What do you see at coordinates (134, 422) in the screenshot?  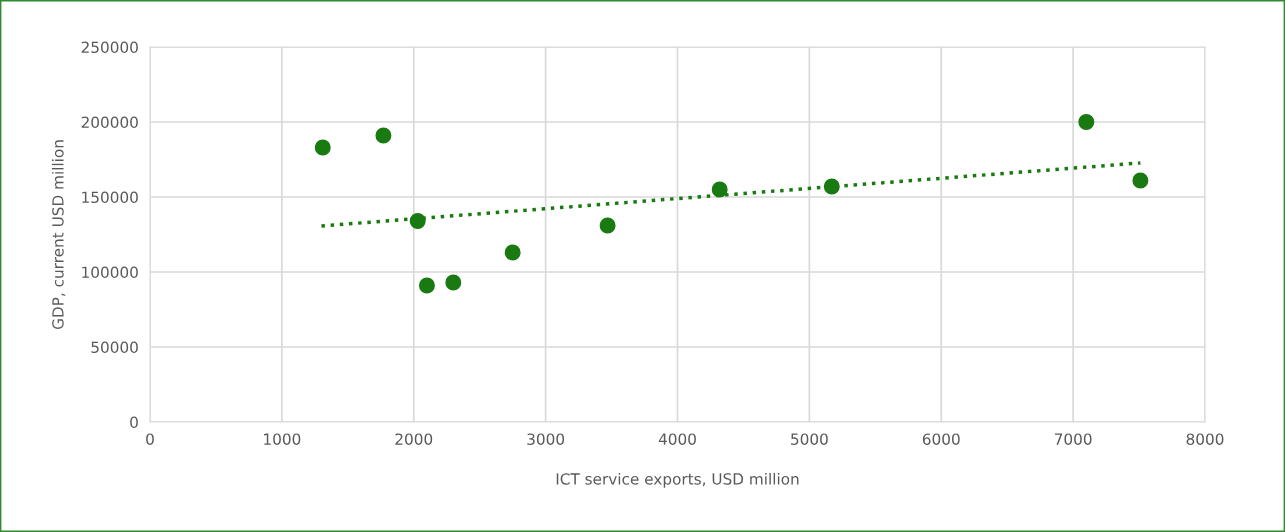 I see `y-tick-label: 0` at bounding box center [134, 422].